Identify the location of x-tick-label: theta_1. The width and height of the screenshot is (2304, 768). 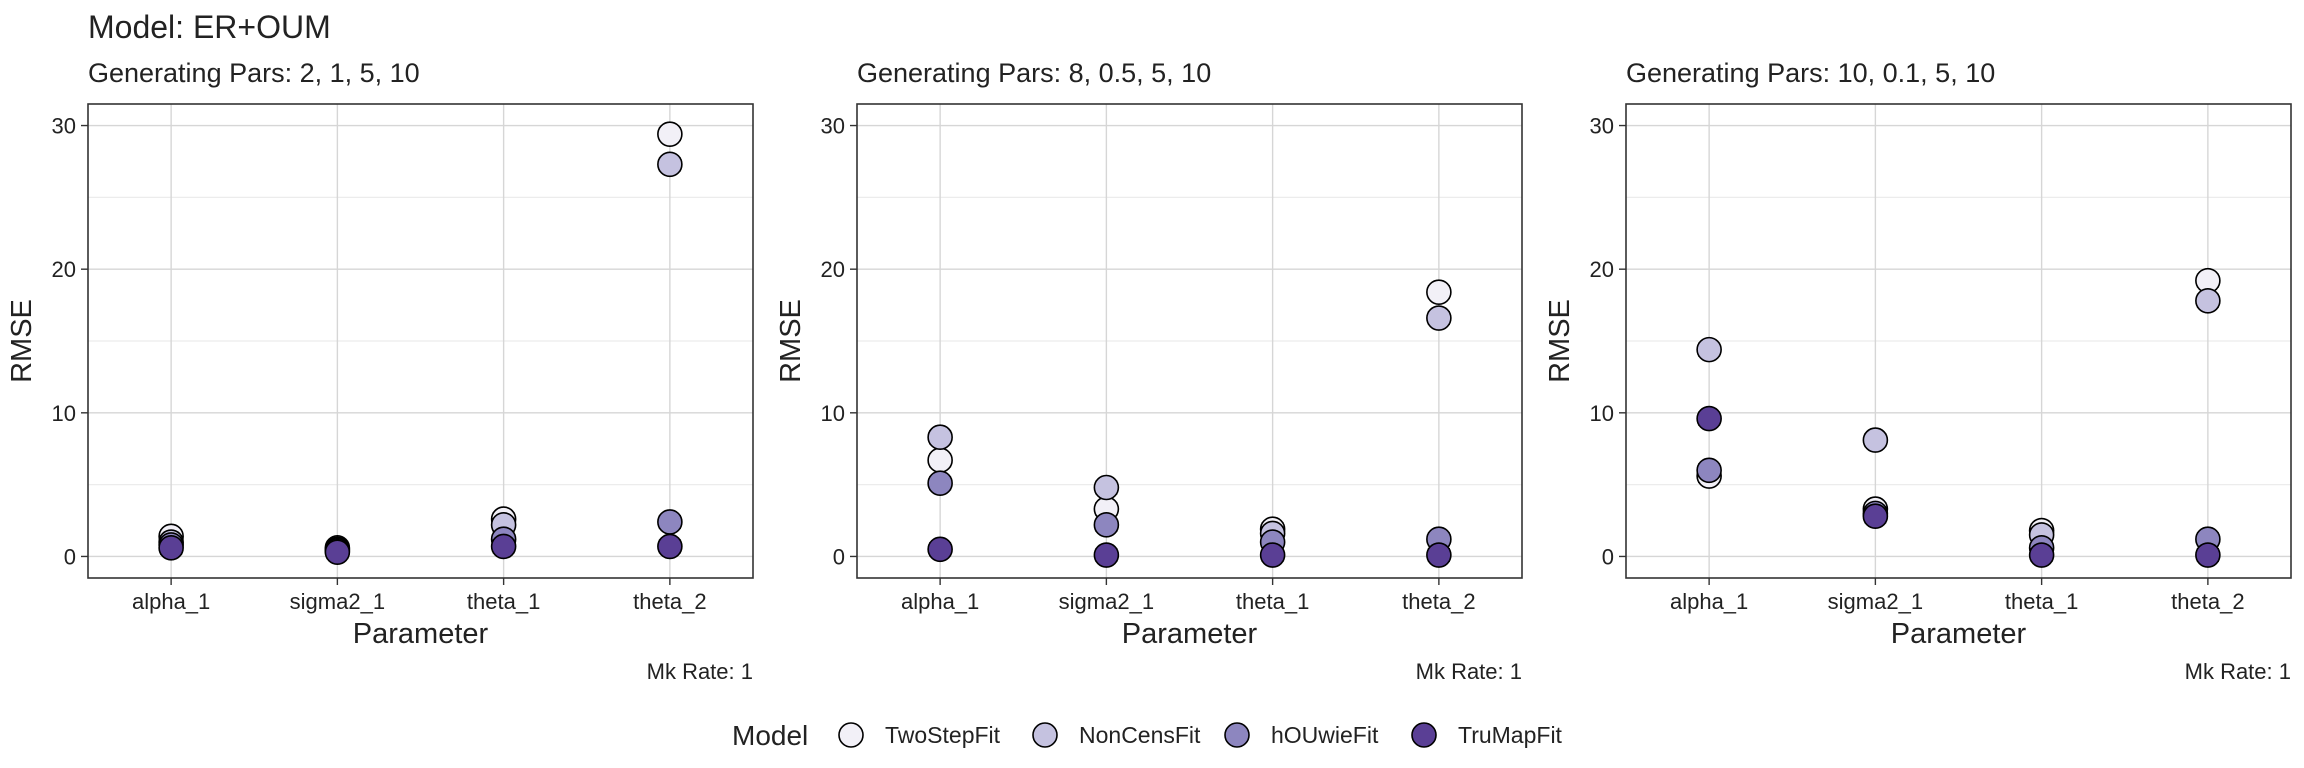
(503, 601).